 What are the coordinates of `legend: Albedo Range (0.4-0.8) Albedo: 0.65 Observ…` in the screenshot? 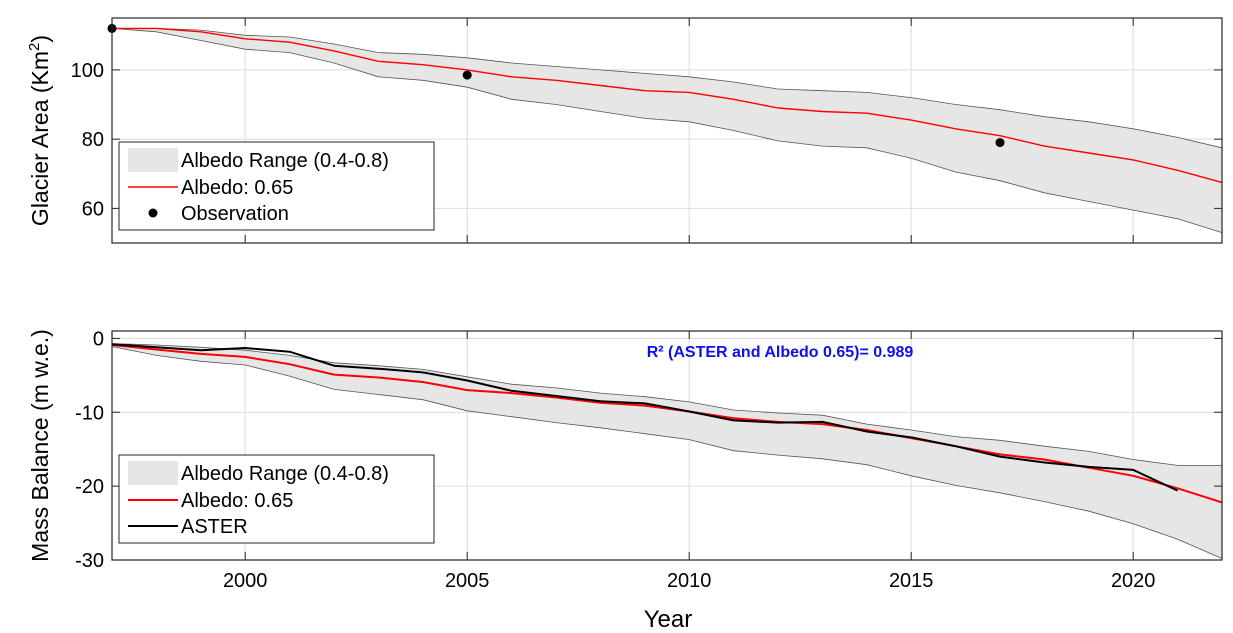 It's located at (276, 186).